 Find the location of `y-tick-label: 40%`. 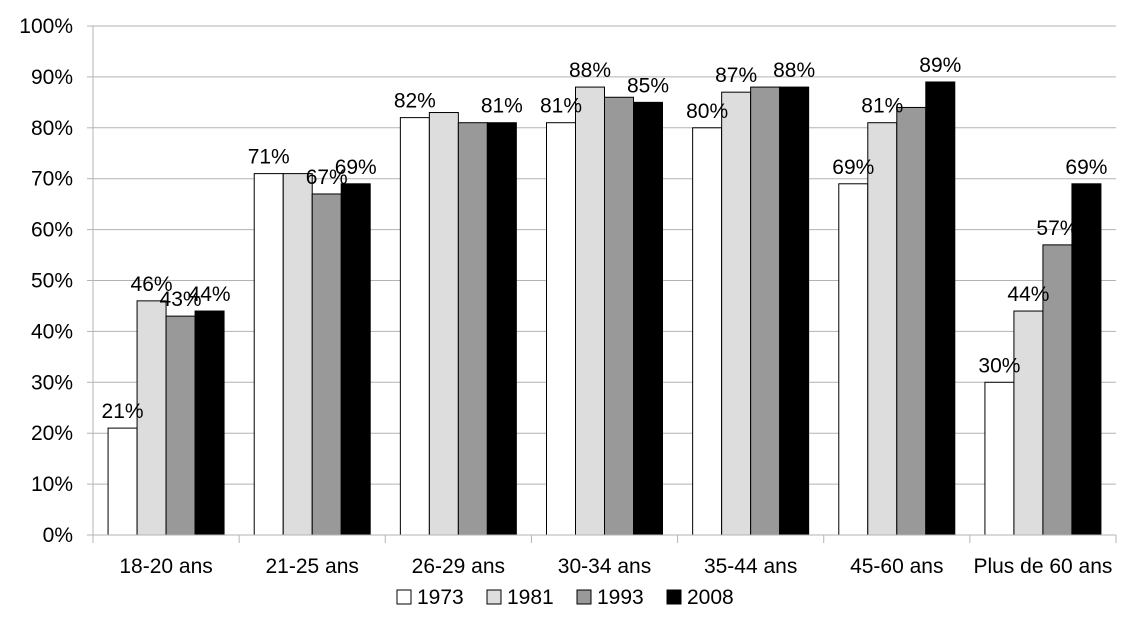

y-tick-label: 40% is located at coordinates (52, 331).